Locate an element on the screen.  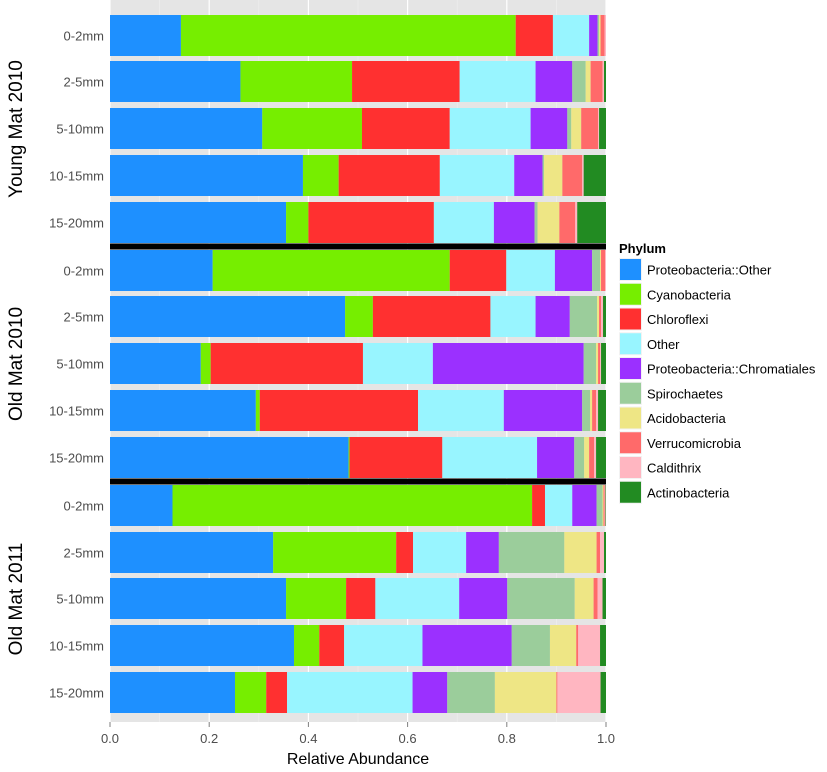
legend-item: Verrucomicrobia is located at coordinates (680, 442).